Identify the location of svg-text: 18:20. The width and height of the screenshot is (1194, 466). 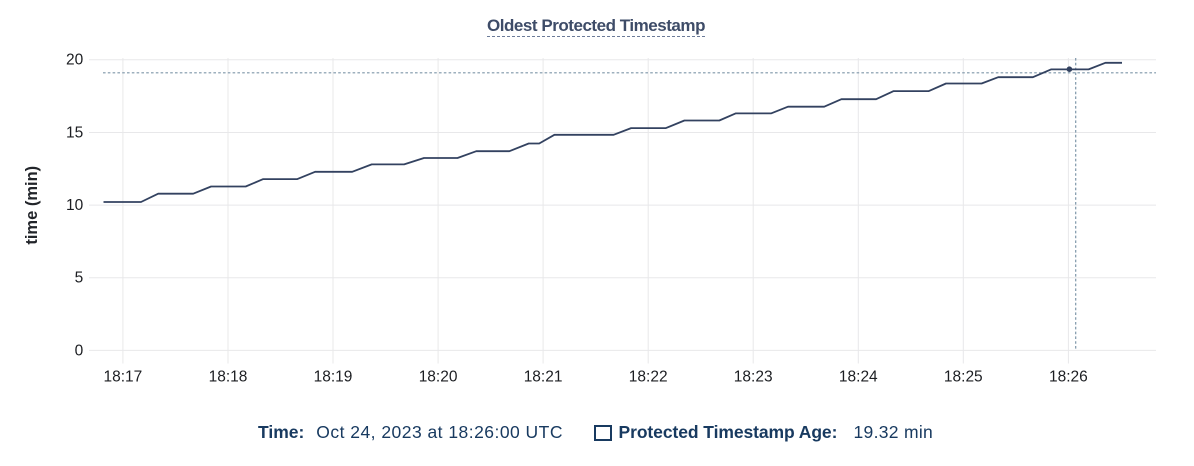
(438, 377).